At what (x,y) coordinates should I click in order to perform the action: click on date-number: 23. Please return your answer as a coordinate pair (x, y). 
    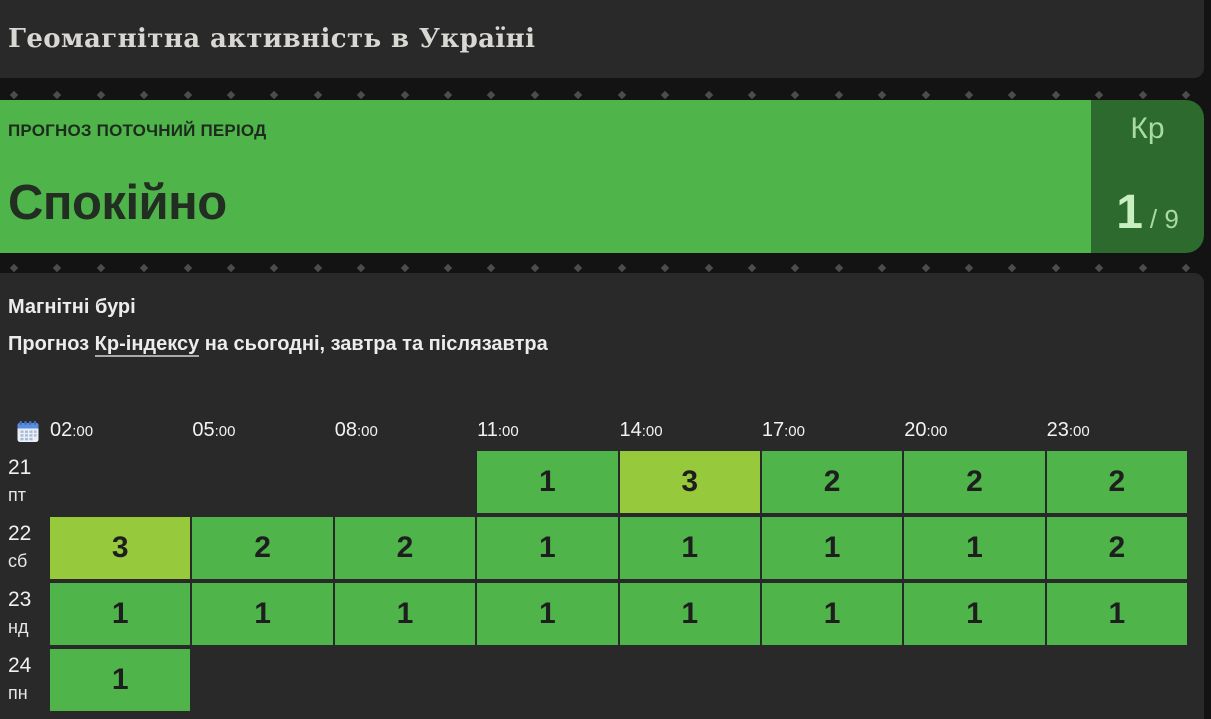
    Looking at the image, I should click on (20, 599).